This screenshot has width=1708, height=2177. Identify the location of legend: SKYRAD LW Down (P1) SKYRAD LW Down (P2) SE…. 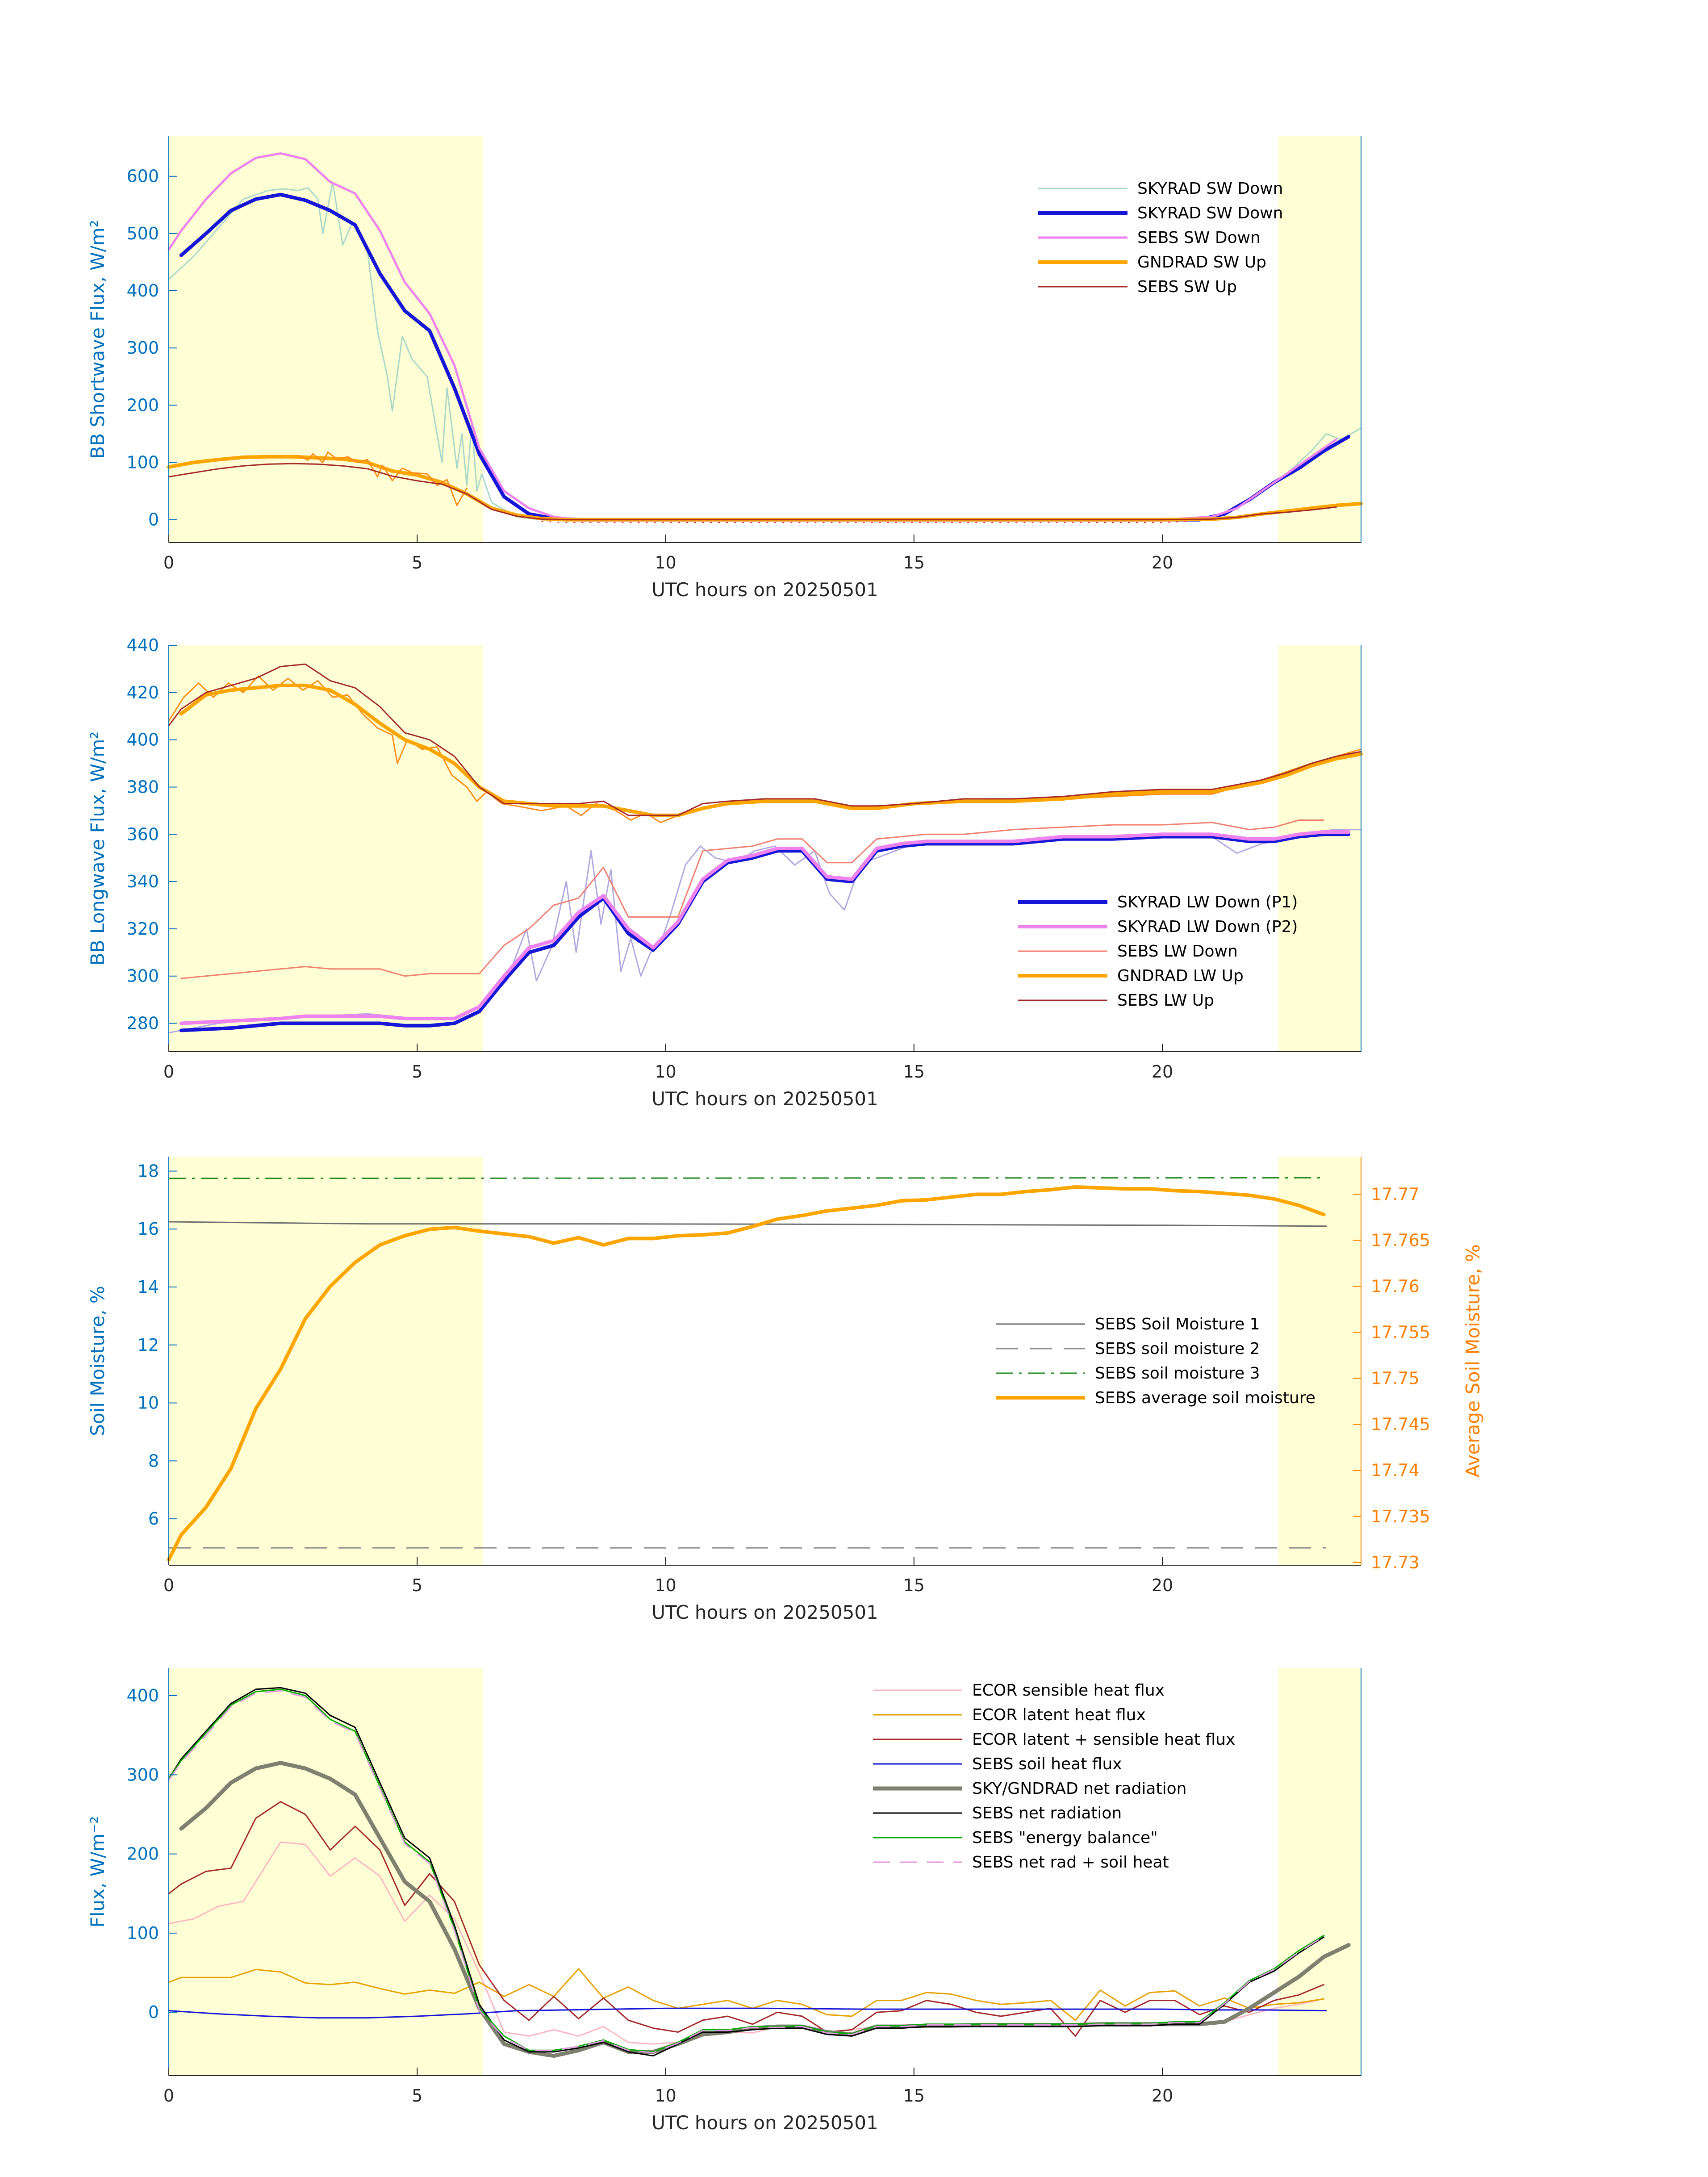
(1158, 951).